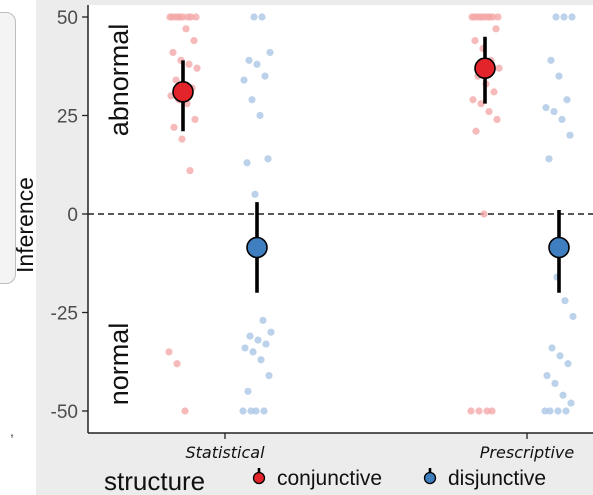 This screenshot has width=593, height=495. I want to click on region-label-bottom: normal, so click(119, 364).